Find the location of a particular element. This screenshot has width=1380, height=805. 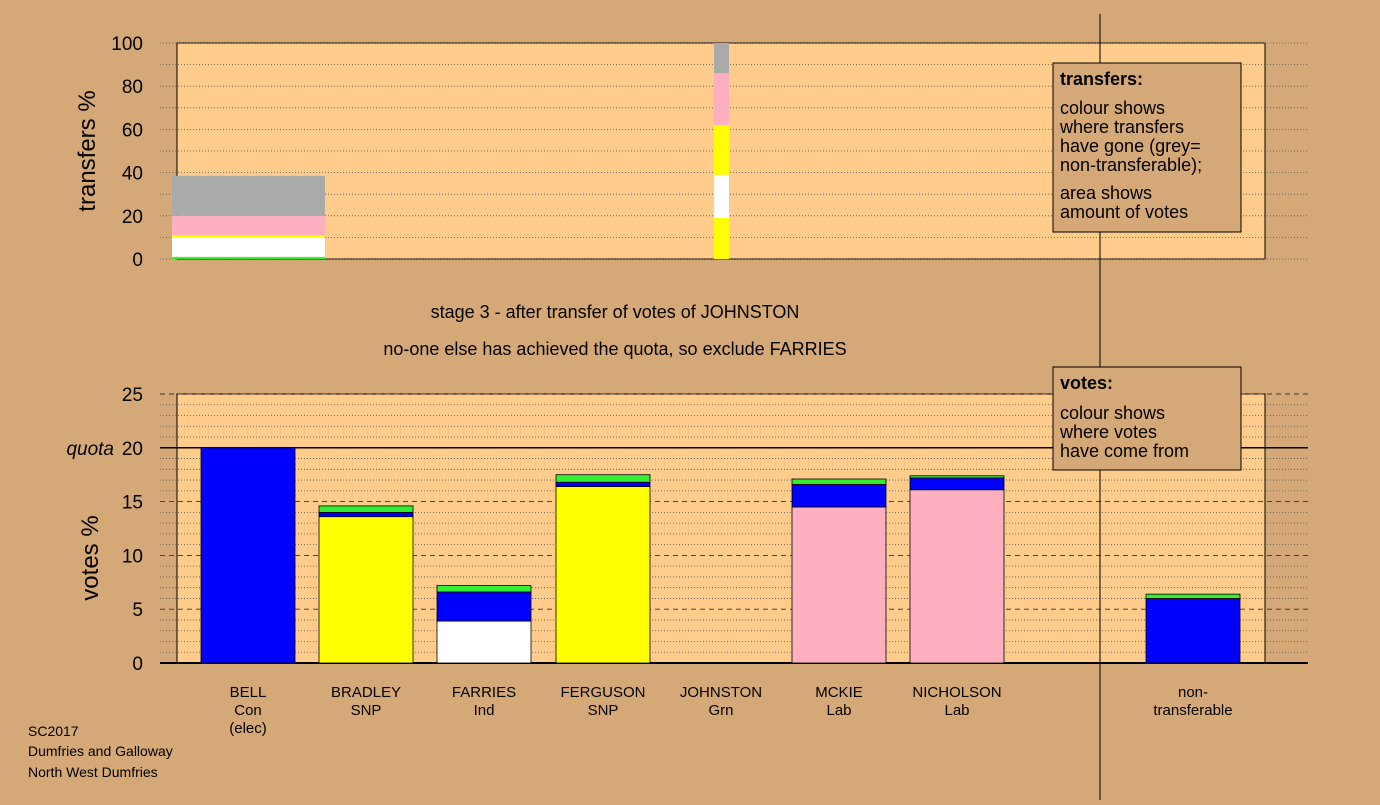

votes-tick-label: 25 is located at coordinates (132, 395).